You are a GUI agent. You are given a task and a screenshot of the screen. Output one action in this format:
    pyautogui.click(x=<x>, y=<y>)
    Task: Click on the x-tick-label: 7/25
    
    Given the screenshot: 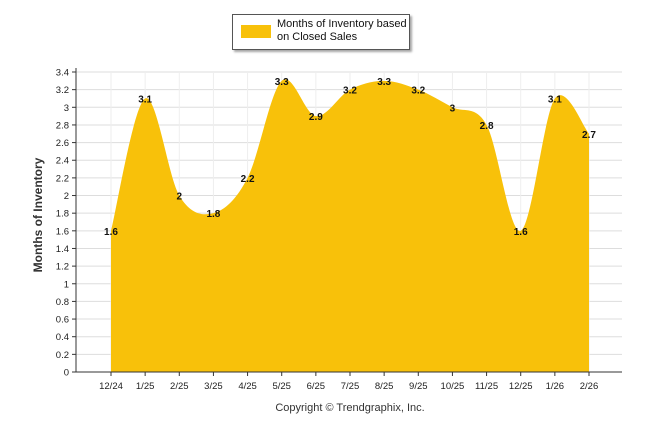 What is the action you would take?
    pyautogui.click(x=350, y=386)
    